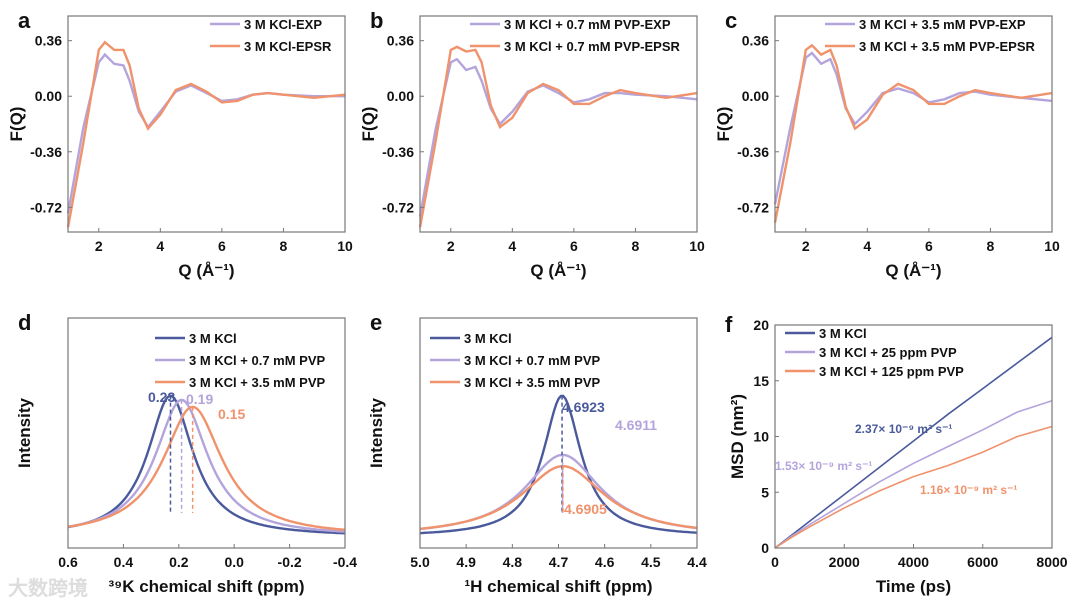 This screenshot has height=606, width=1080. I want to click on x-tick-label: 4.9, so click(466, 562).